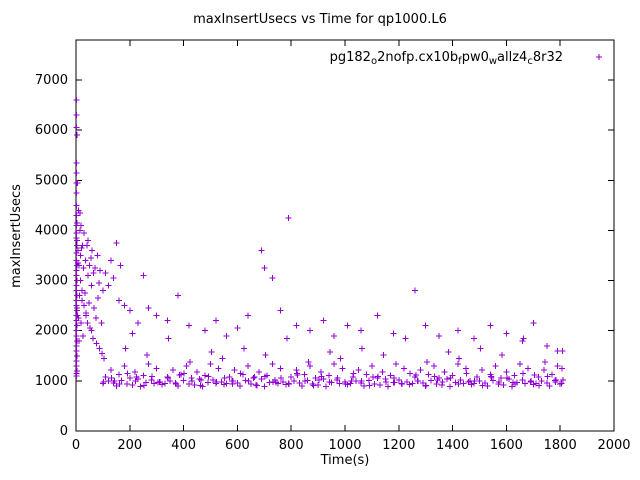 The width and height of the screenshot is (640, 480). I want to click on legend-marker-plus-icon, so click(599, 57).